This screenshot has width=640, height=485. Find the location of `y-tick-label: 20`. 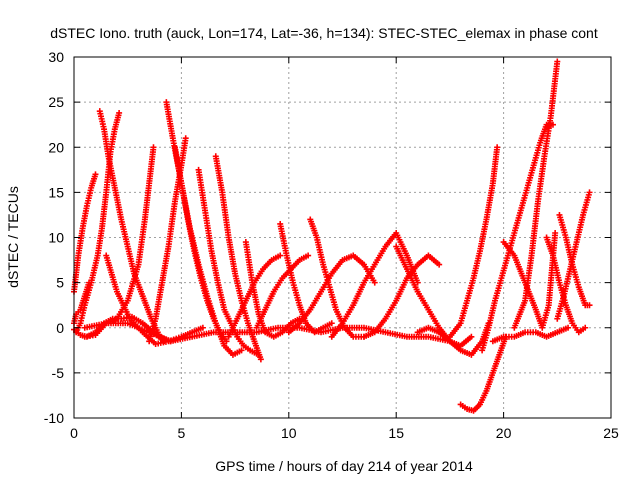

y-tick-label: 20 is located at coordinates (56, 147).